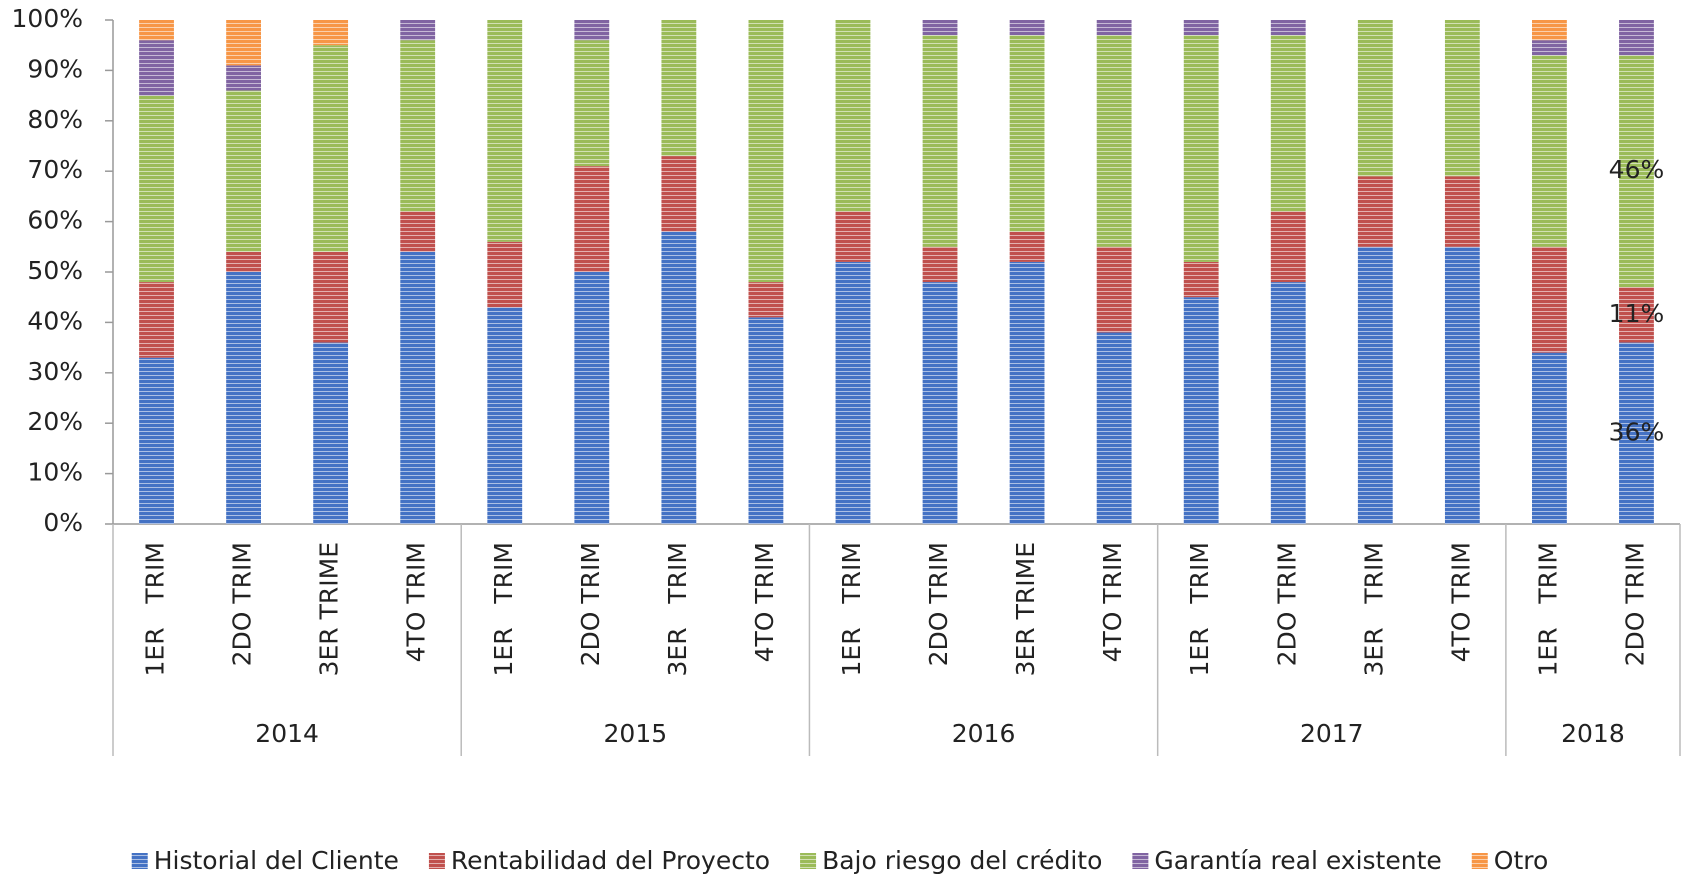  Describe the element at coordinates (55, 220) in the screenshot. I see `y-tick-label: 60%` at that location.